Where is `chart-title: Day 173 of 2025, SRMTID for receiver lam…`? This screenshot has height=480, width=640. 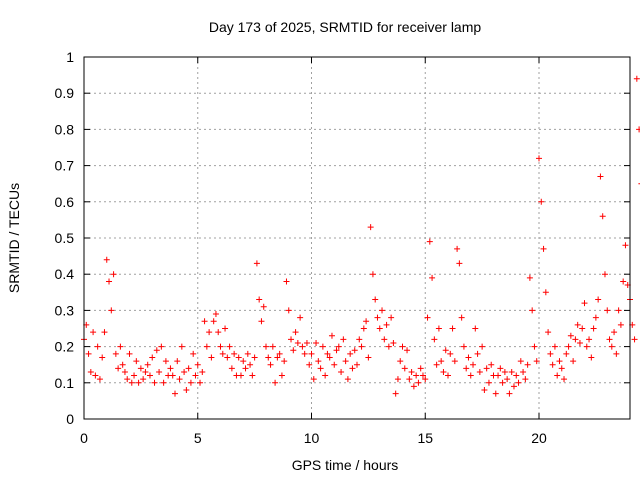
chart-title: Day 173 of 2025, SRMTID for receiver lam… is located at coordinates (345, 27).